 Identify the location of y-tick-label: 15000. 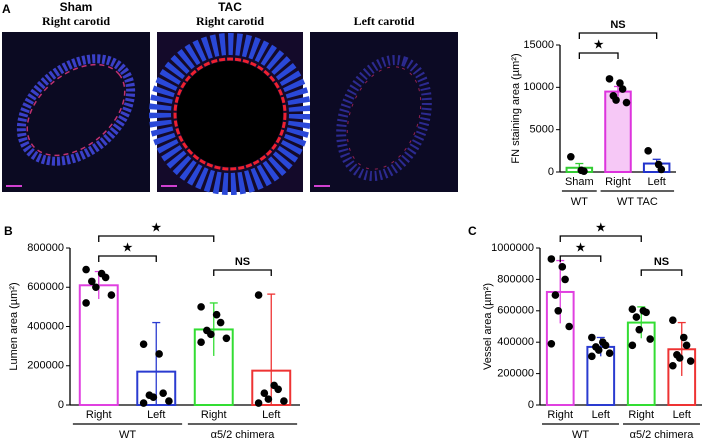
(538, 45).